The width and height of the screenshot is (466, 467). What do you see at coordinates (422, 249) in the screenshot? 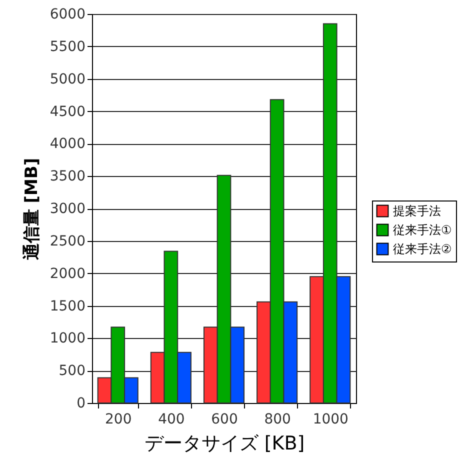
I see `legend-label: 従来手法②` at bounding box center [422, 249].